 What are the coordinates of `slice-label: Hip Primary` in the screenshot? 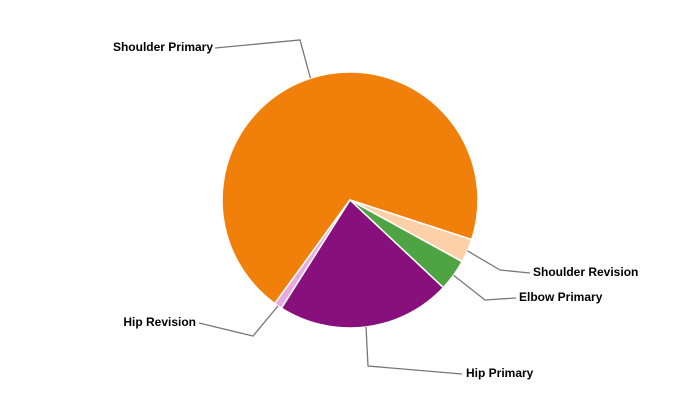 It's located at (500, 373).